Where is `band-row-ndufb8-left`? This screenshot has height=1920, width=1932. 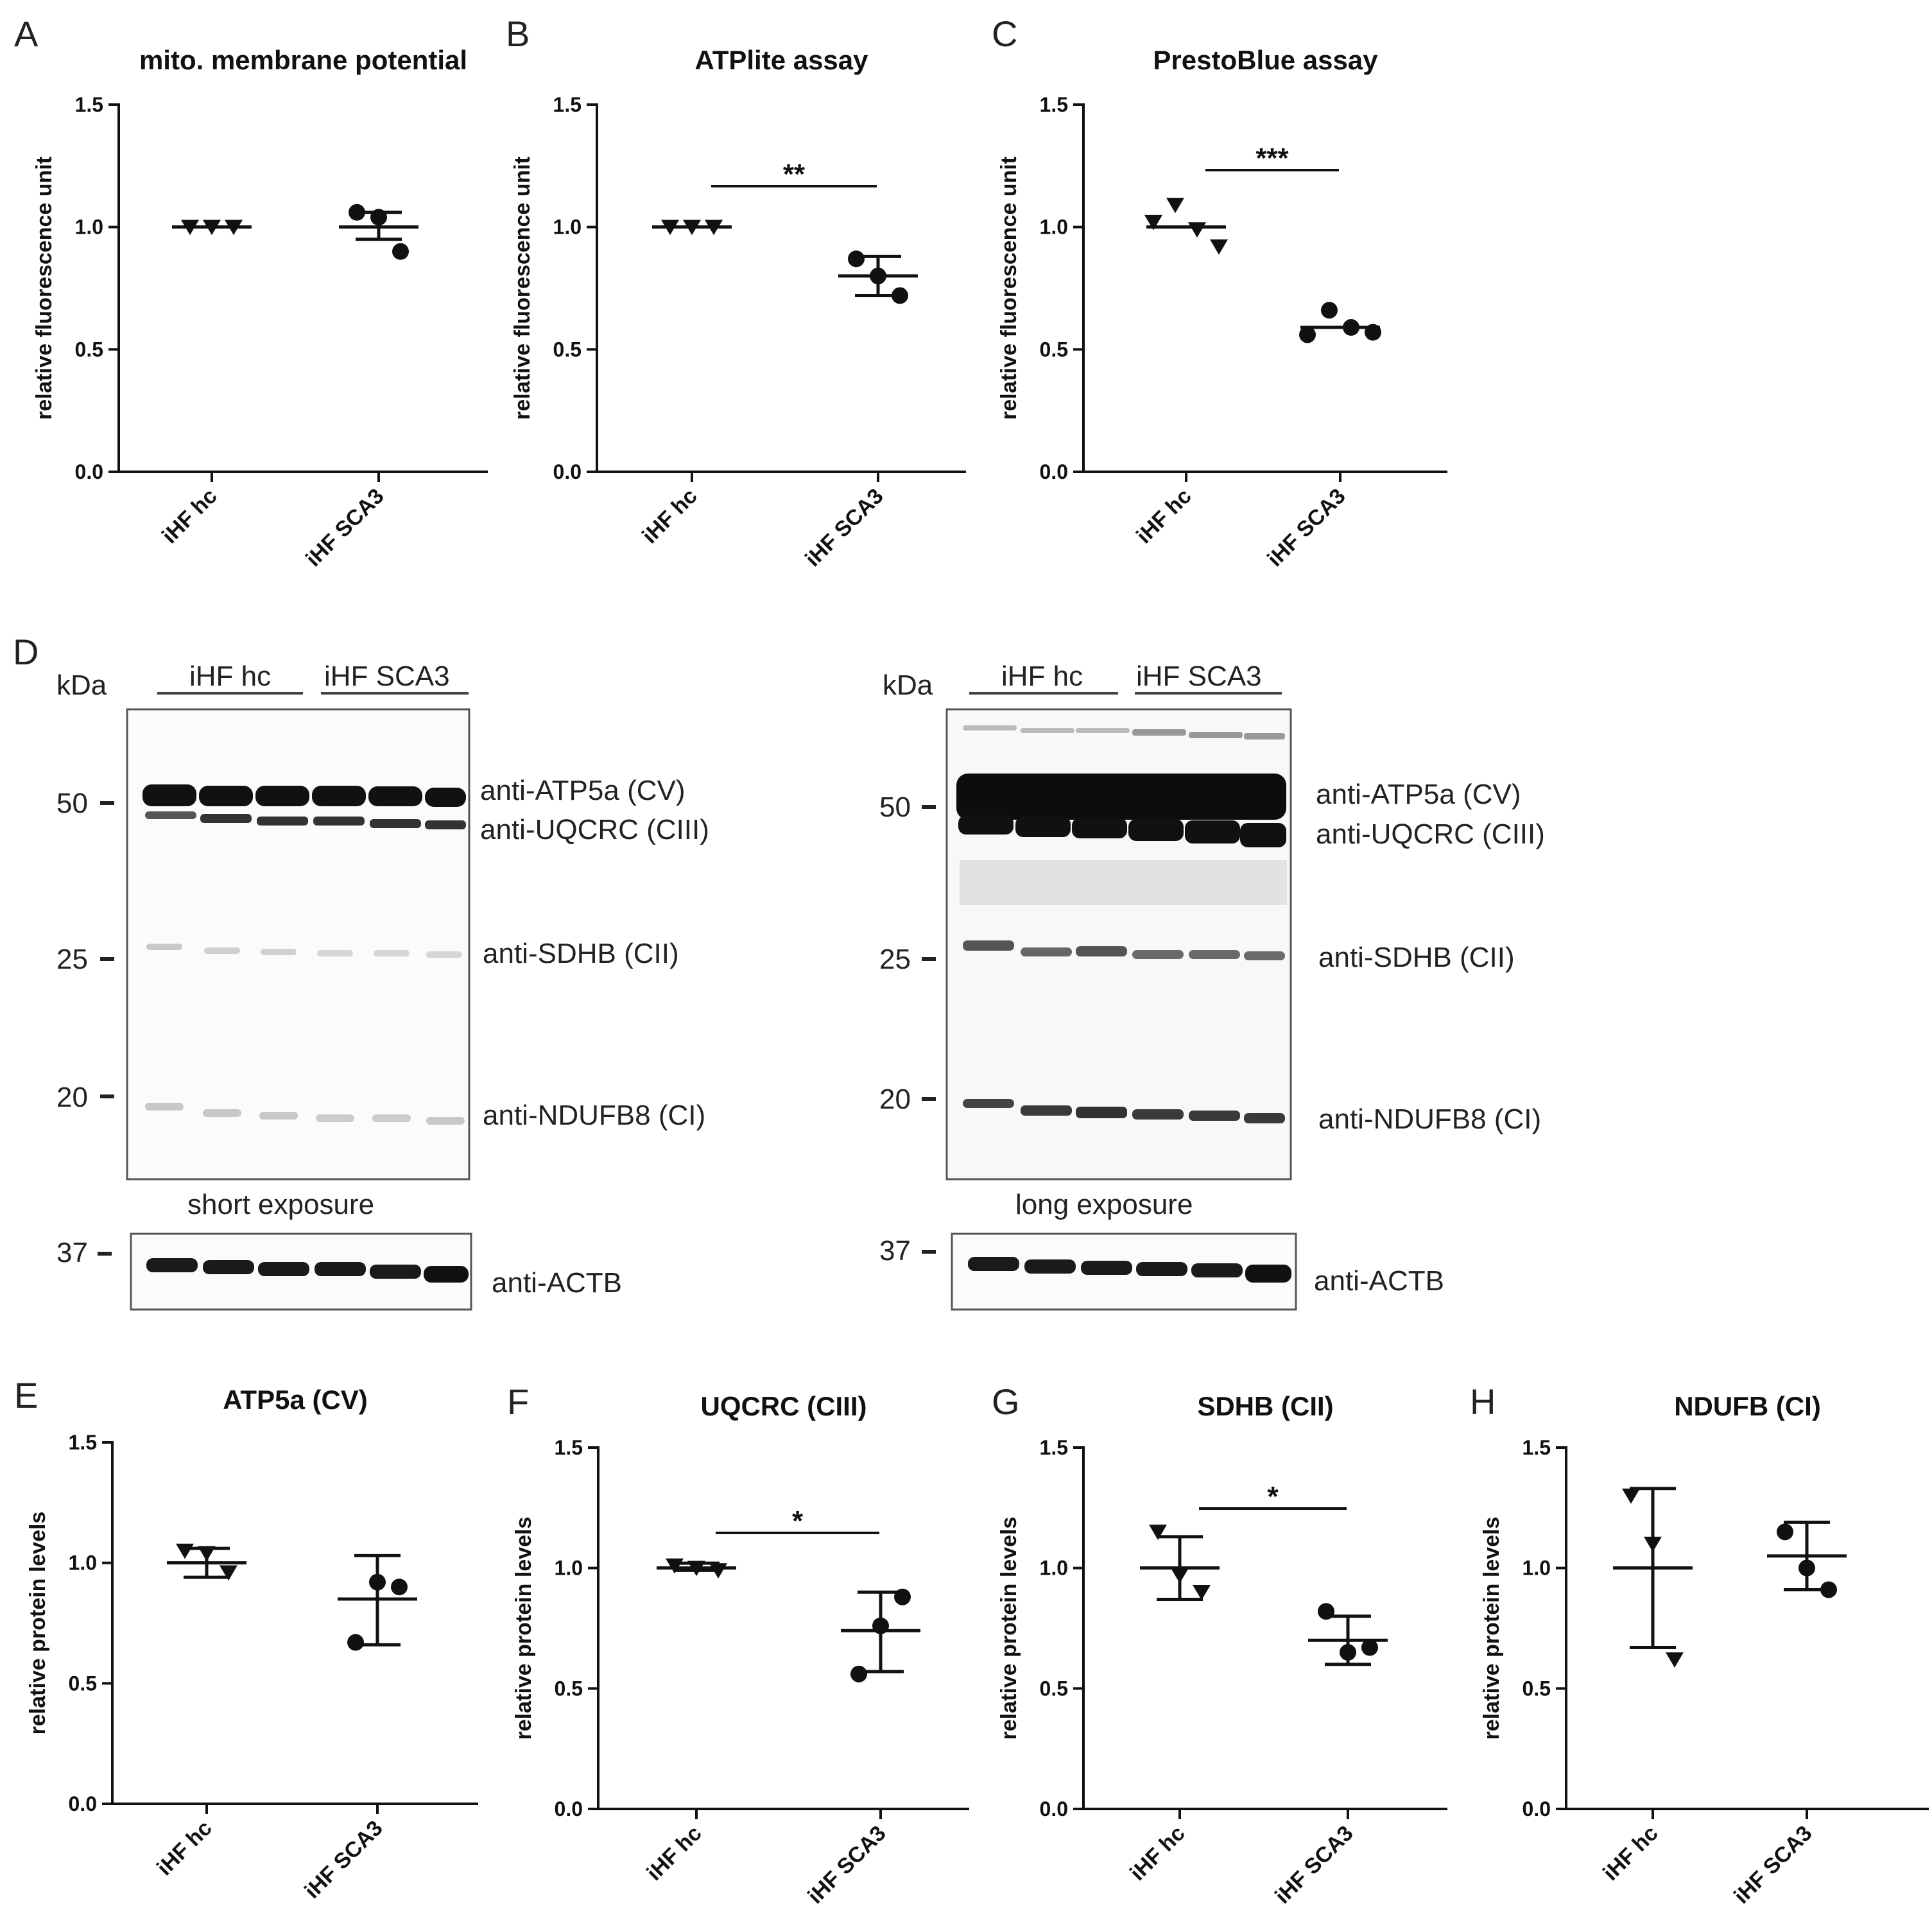
band-row-ndufb8-left is located at coordinates (305, 1114).